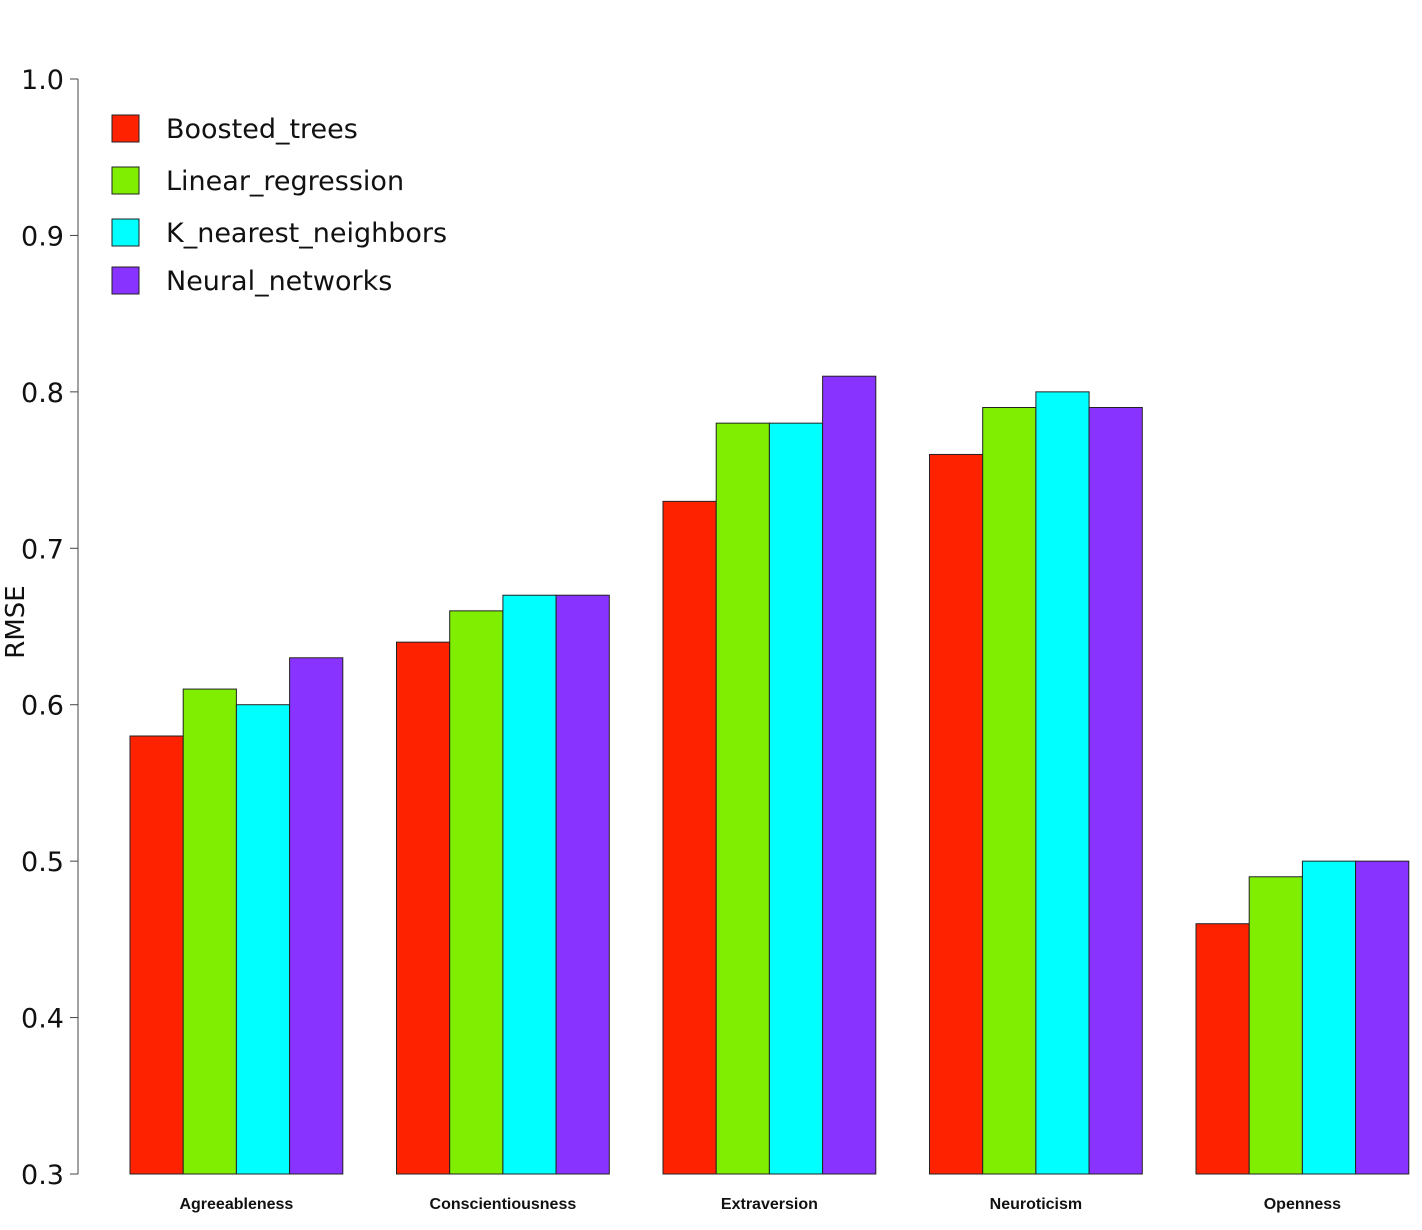 The height and width of the screenshot is (1230, 1422). Describe the element at coordinates (769, 1204) in the screenshot. I see `x-category-label: Extraversion` at that location.